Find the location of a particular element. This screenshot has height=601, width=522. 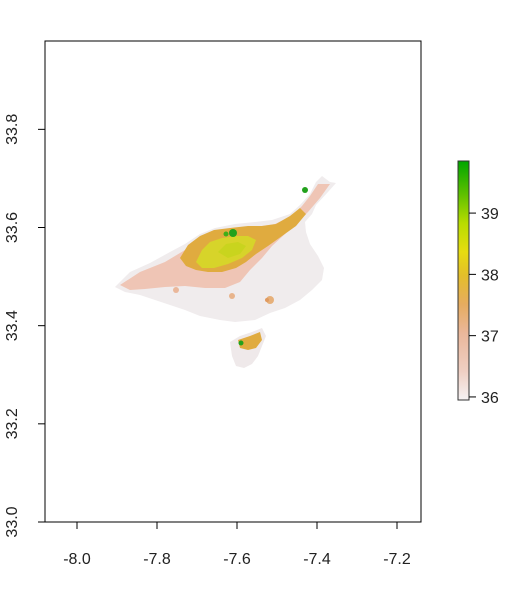

colorbar-legend: 36 37 38 39 is located at coordinates (478, 284).